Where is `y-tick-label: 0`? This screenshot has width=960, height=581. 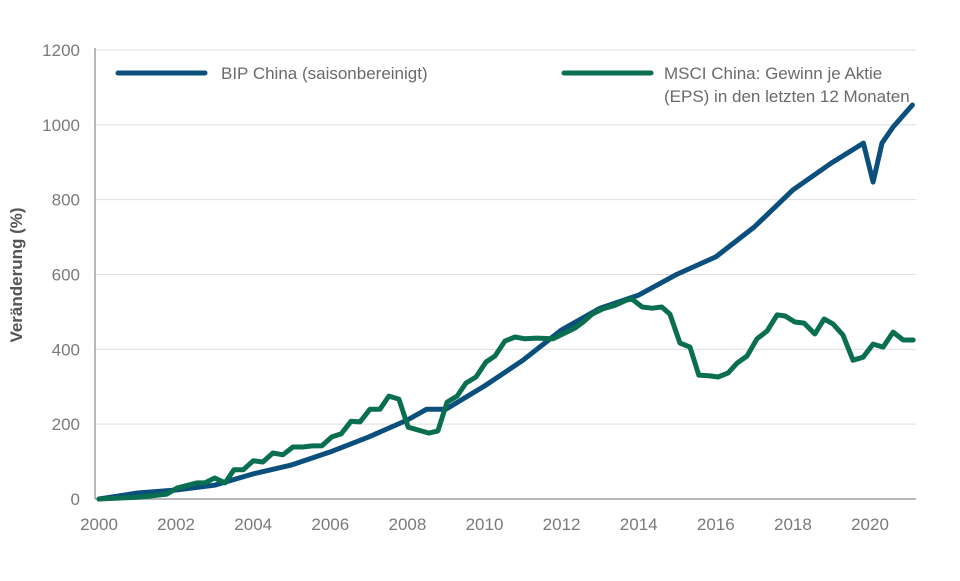
y-tick-label: 0 is located at coordinates (75, 499).